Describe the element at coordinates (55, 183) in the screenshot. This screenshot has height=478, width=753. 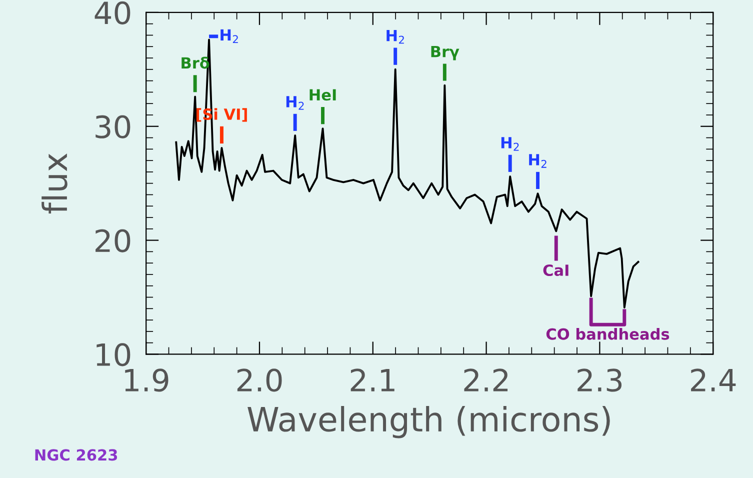
I see `y-axis-title: flux` at that location.